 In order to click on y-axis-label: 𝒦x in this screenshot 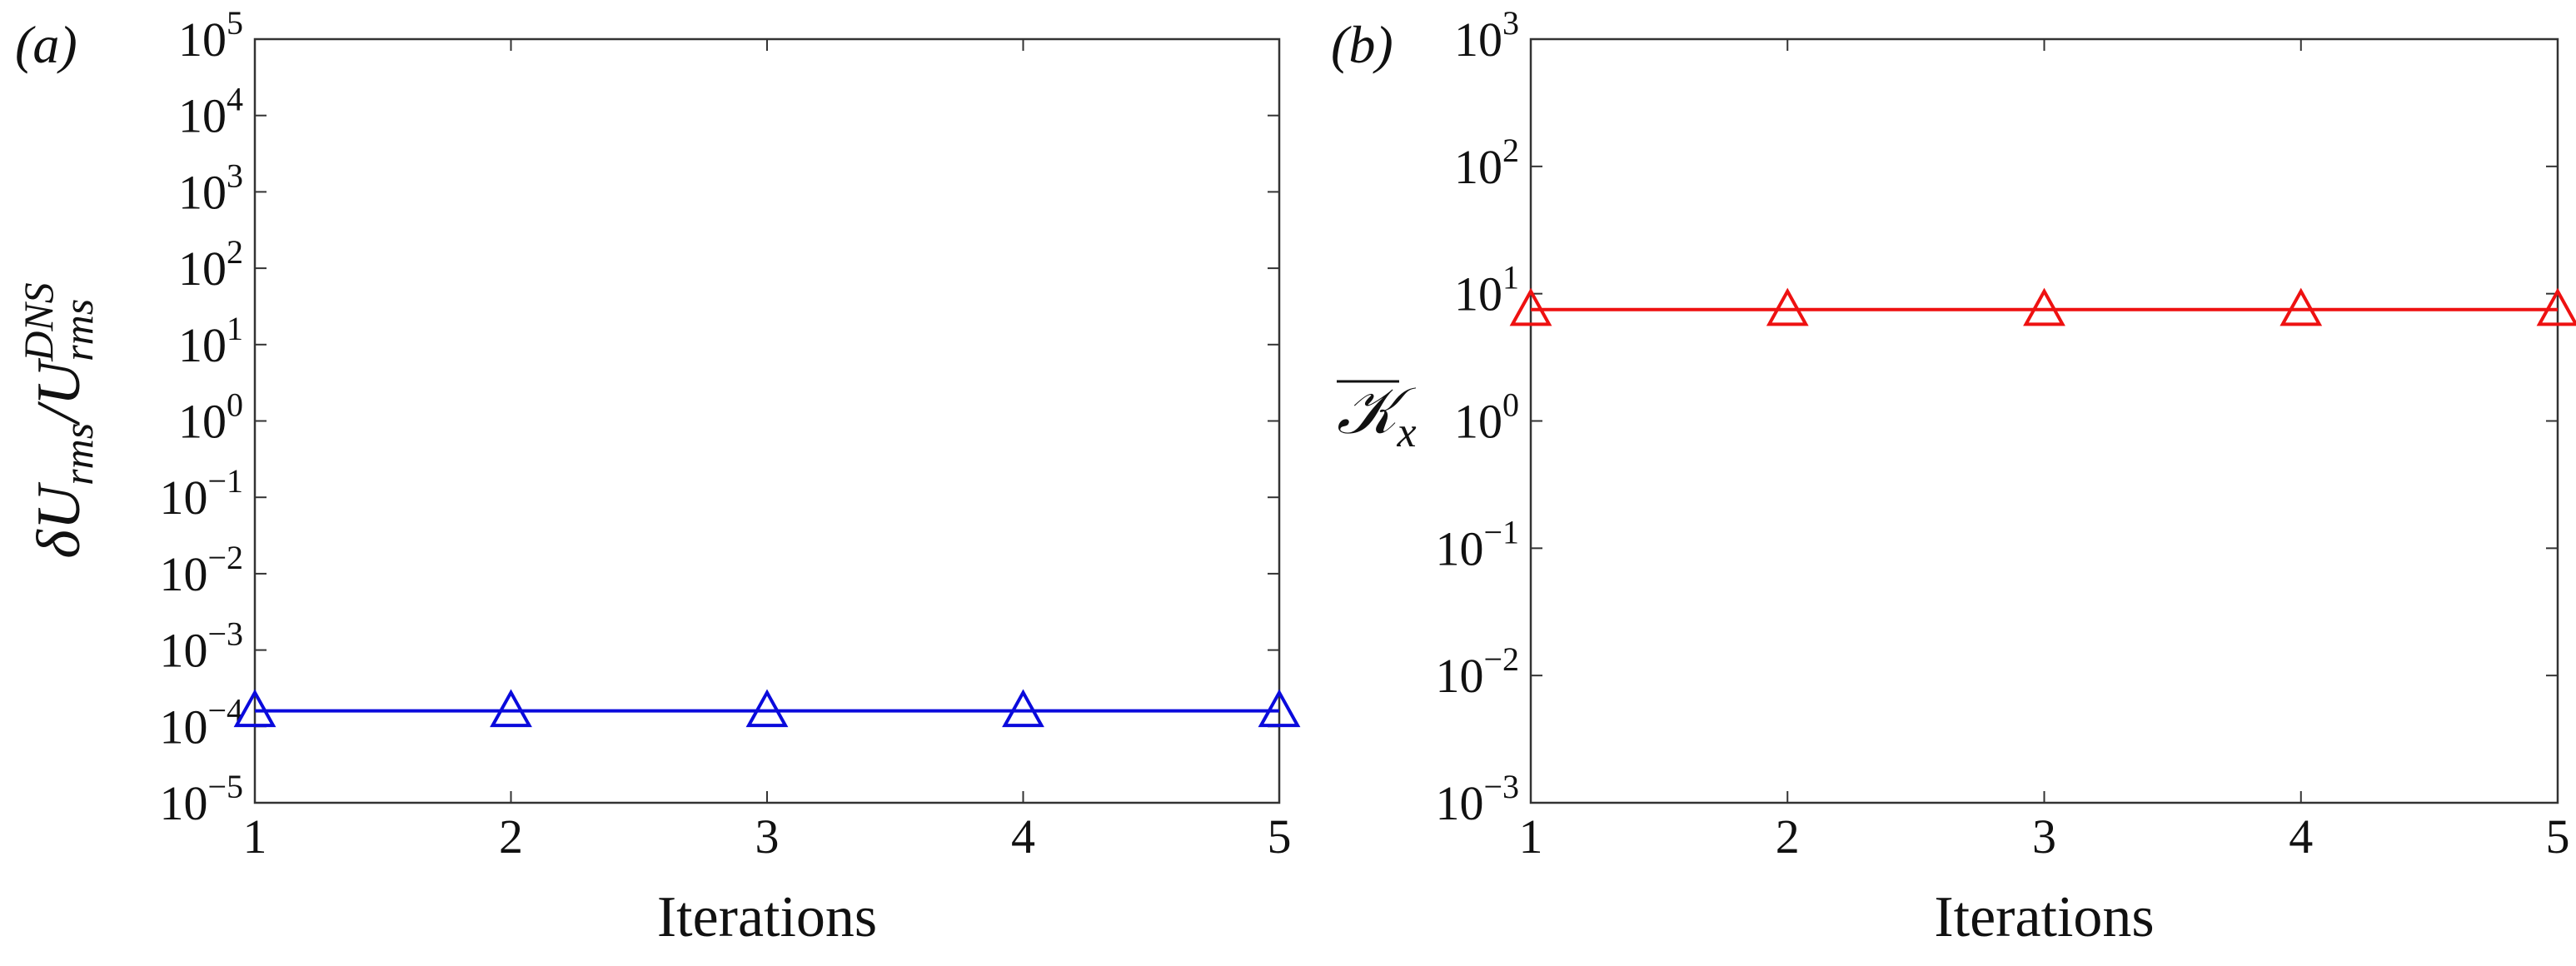, I will do `click(1377, 415)`.